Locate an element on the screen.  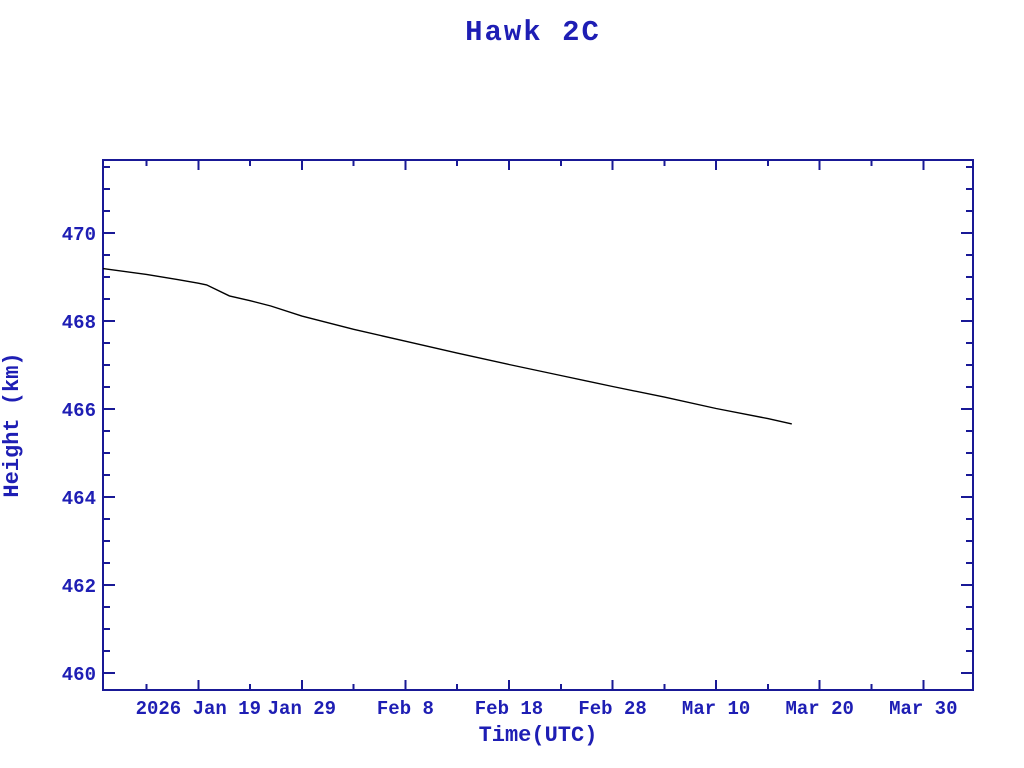
chart-title: Hawk 2C is located at coordinates (533, 32).